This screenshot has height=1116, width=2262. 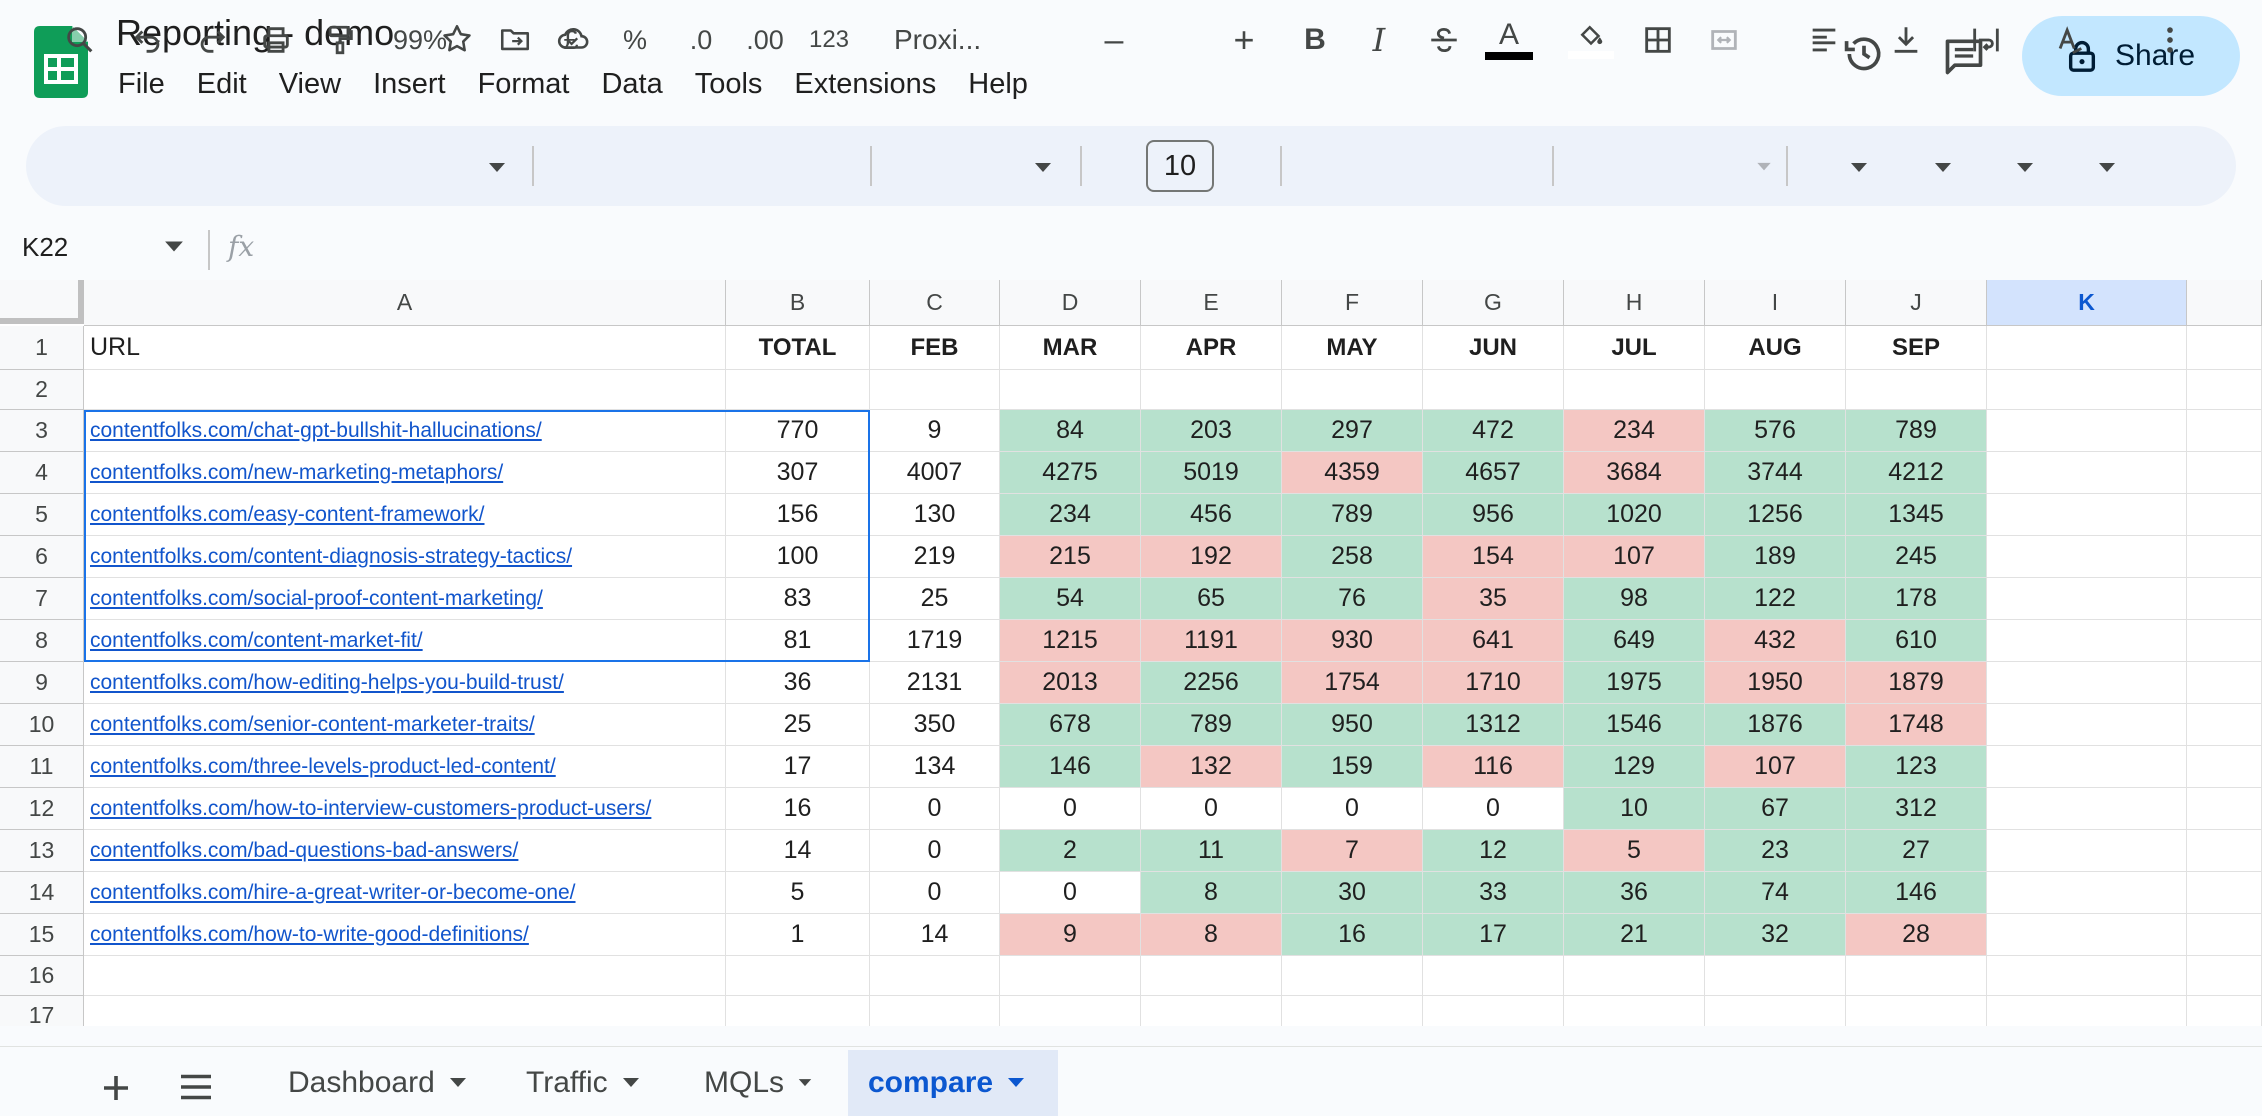 I want to click on month-cell: 122, so click(x=1775, y=599).